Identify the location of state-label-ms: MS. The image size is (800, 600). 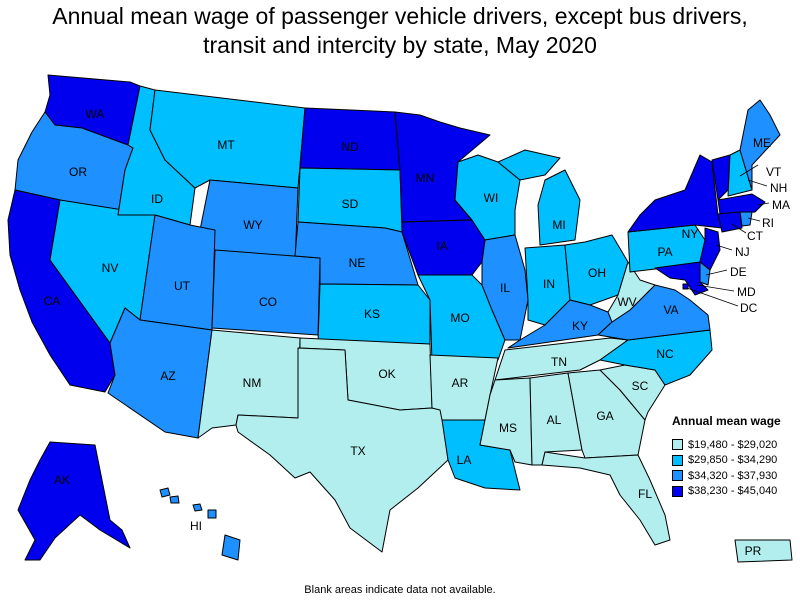
(508, 428).